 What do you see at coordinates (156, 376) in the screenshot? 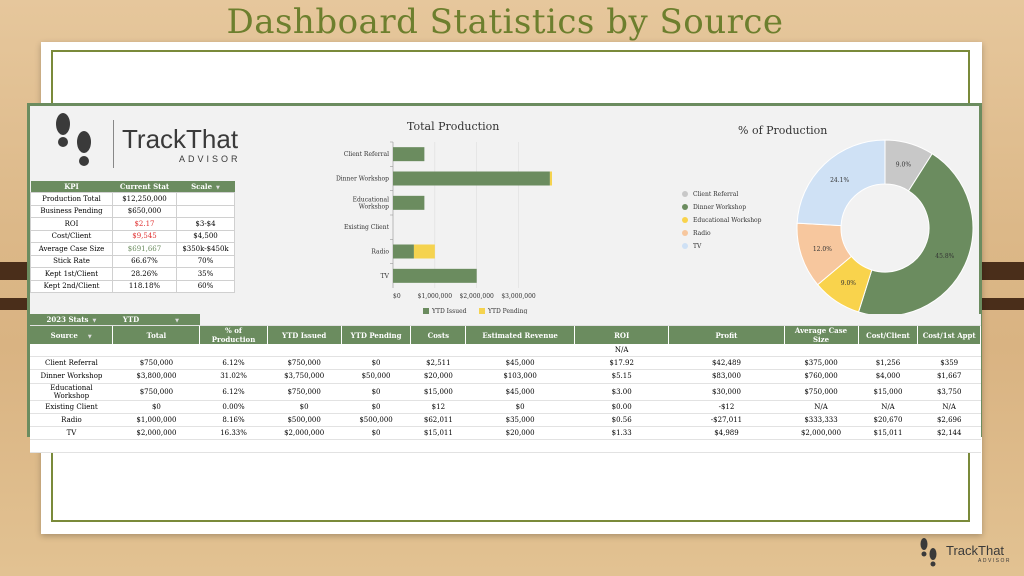
I see `table-cell: $3,800,000` at bounding box center [156, 376].